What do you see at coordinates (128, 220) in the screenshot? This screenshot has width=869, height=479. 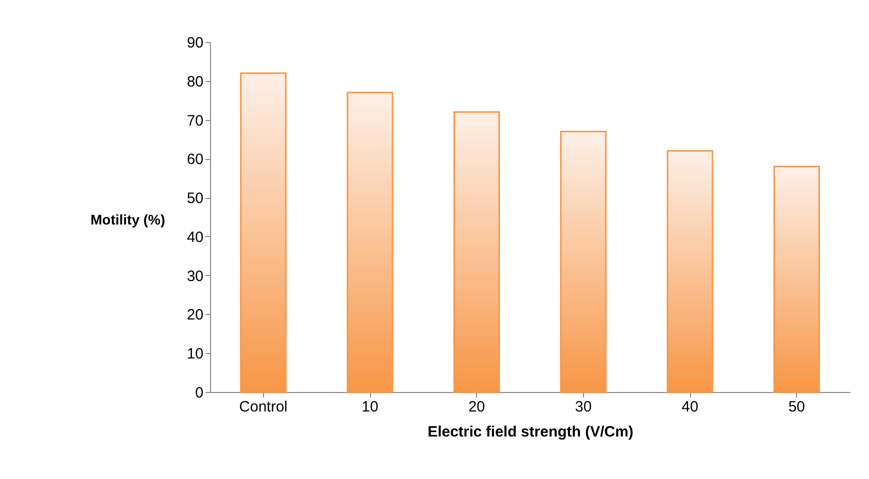 I see `y-axis-title: Motility (%)` at bounding box center [128, 220].